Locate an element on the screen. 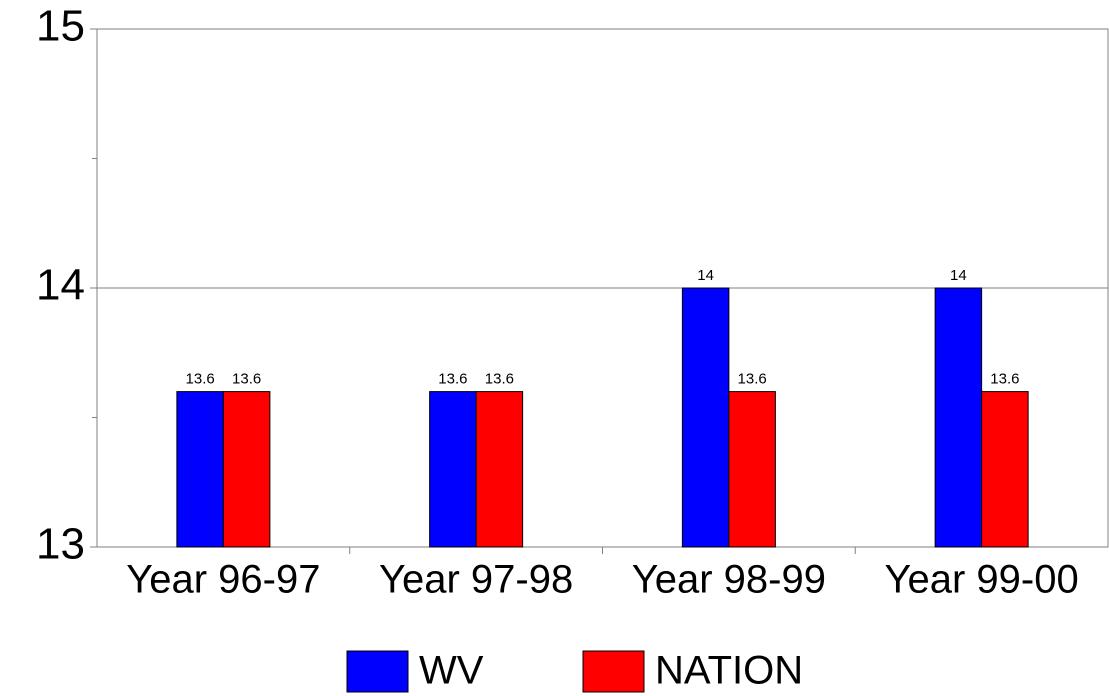  x-tick-label: Year 99-00 is located at coordinates (982, 580).